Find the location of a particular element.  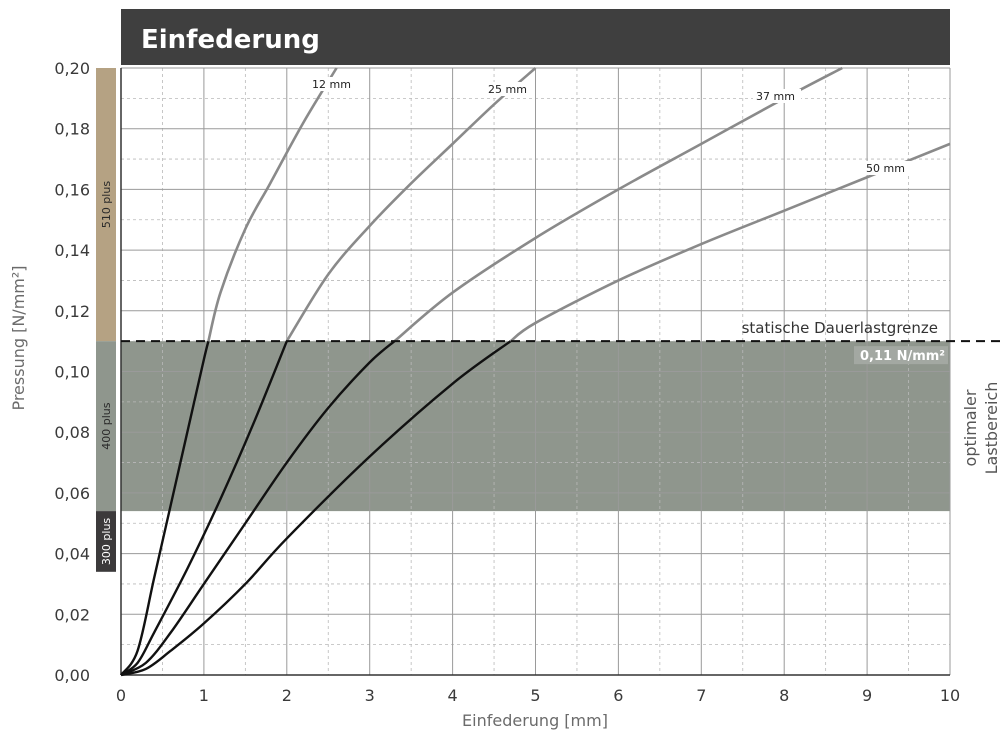

x-tick-label: 1 is located at coordinates (204, 695).